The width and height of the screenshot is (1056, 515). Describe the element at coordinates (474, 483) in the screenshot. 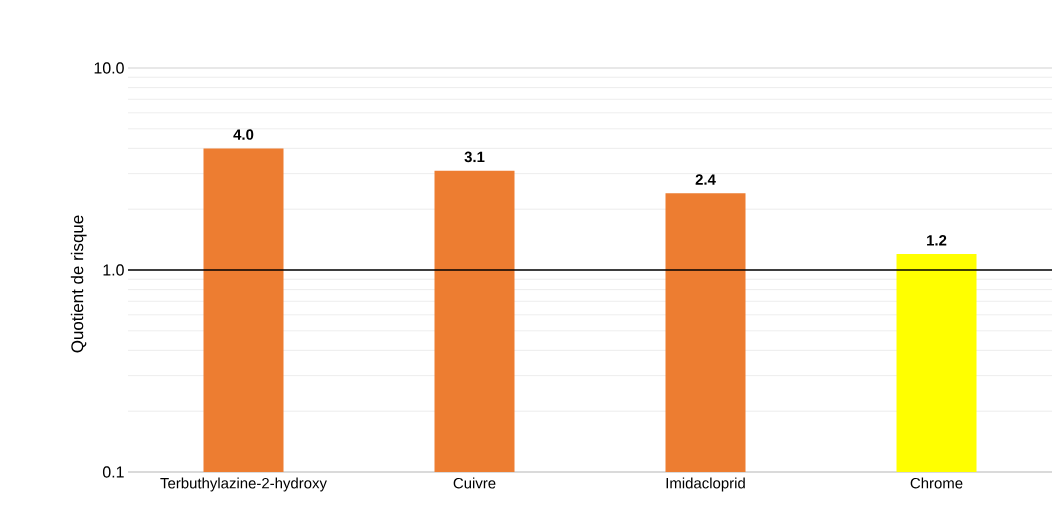

I see `x-tick-label: Cuivre` at that location.